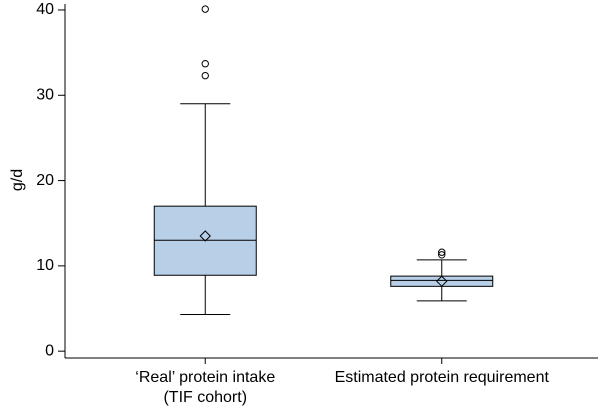 The width and height of the screenshot is (600, 412). What do you see at coordinates (205, 387) in the screenshot?
I see `x-tick-label: ‘Real’ protein intake (TIF cohort)` at bounding box center [205, 387].